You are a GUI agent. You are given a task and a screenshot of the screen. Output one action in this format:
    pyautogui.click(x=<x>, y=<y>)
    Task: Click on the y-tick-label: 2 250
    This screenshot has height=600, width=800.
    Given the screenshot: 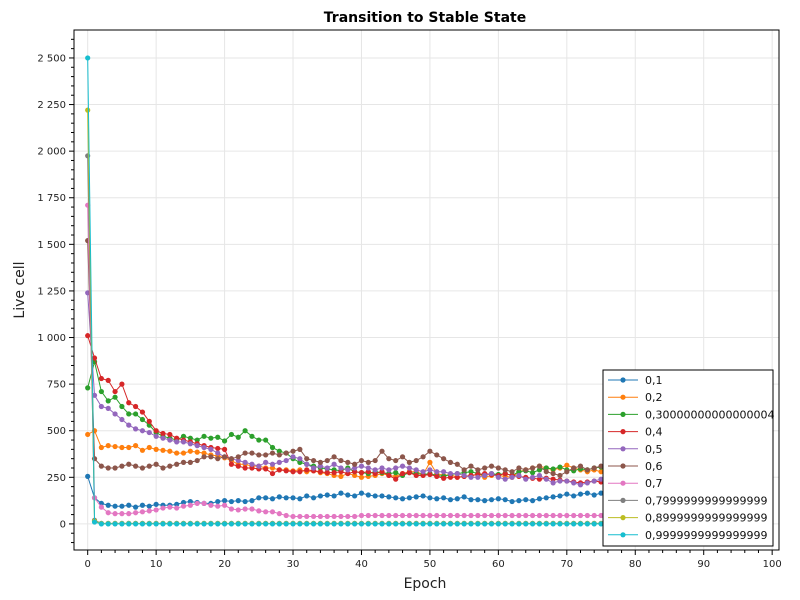 What is the action you would take?
    pyautogui.click(x=51, y=105)
    